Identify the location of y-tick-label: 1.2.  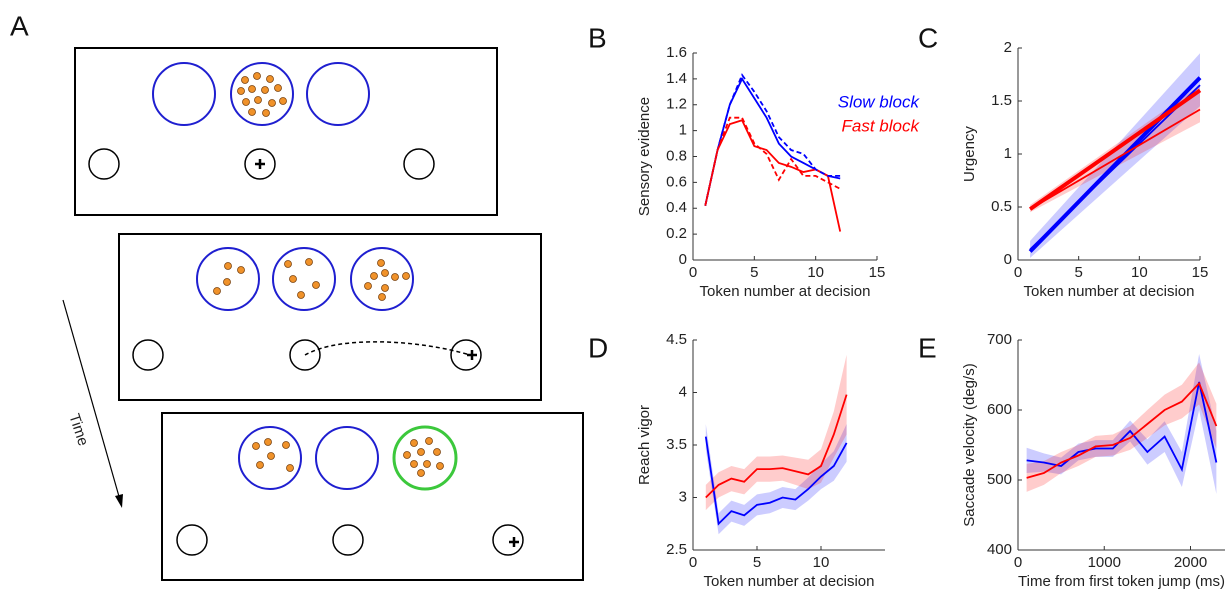
(676, 104).